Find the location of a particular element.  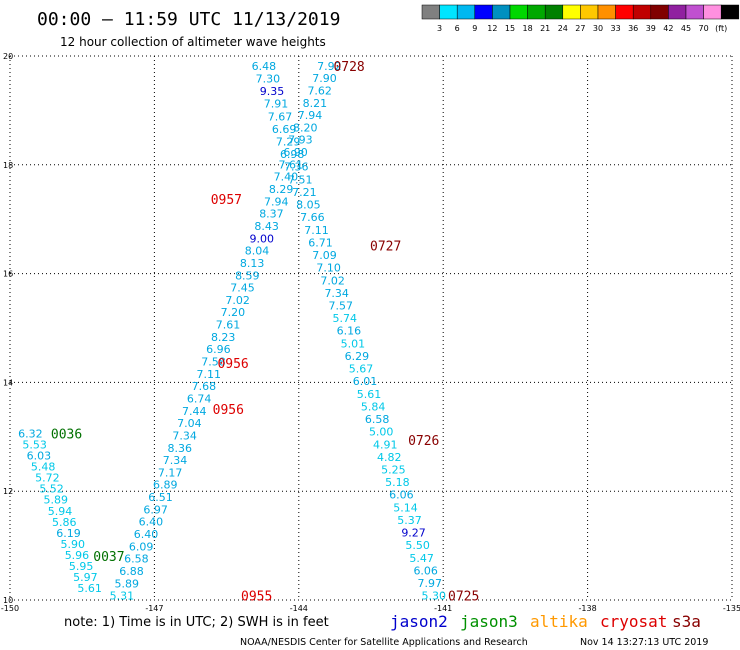

wave-height-value: 7.10 is located at coordinates (328, 268).